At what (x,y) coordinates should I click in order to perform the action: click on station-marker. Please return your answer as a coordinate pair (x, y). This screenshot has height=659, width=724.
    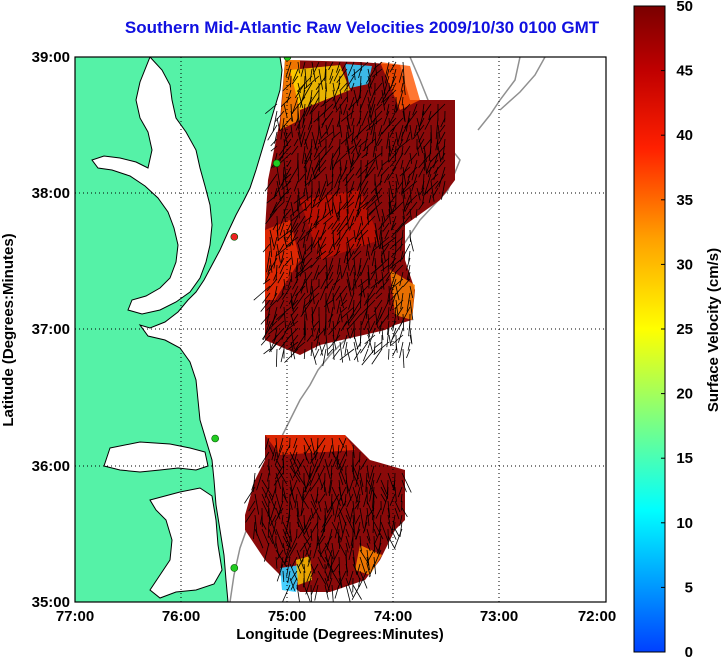
    Looking at the image, I should click on (215, 438).